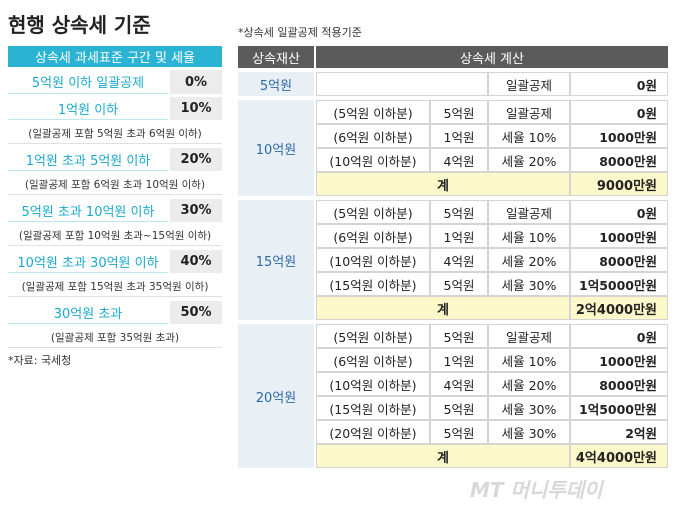 This screenshot has height=510, width=680. What do you see at coordinates (196, 82) in the screenshot?
I see `rate: 0%` at bounding box center [196, 82].